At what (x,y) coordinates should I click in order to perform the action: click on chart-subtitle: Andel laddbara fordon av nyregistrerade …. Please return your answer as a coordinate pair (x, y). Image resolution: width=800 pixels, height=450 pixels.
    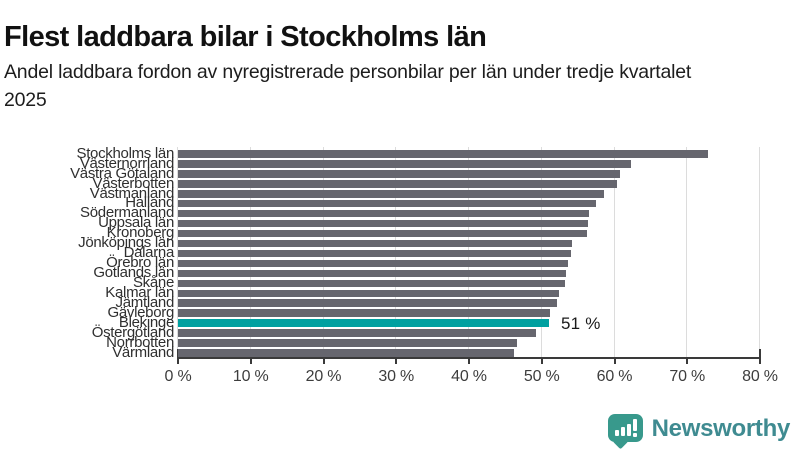
    Looking at the image, I should click on (348, 86).